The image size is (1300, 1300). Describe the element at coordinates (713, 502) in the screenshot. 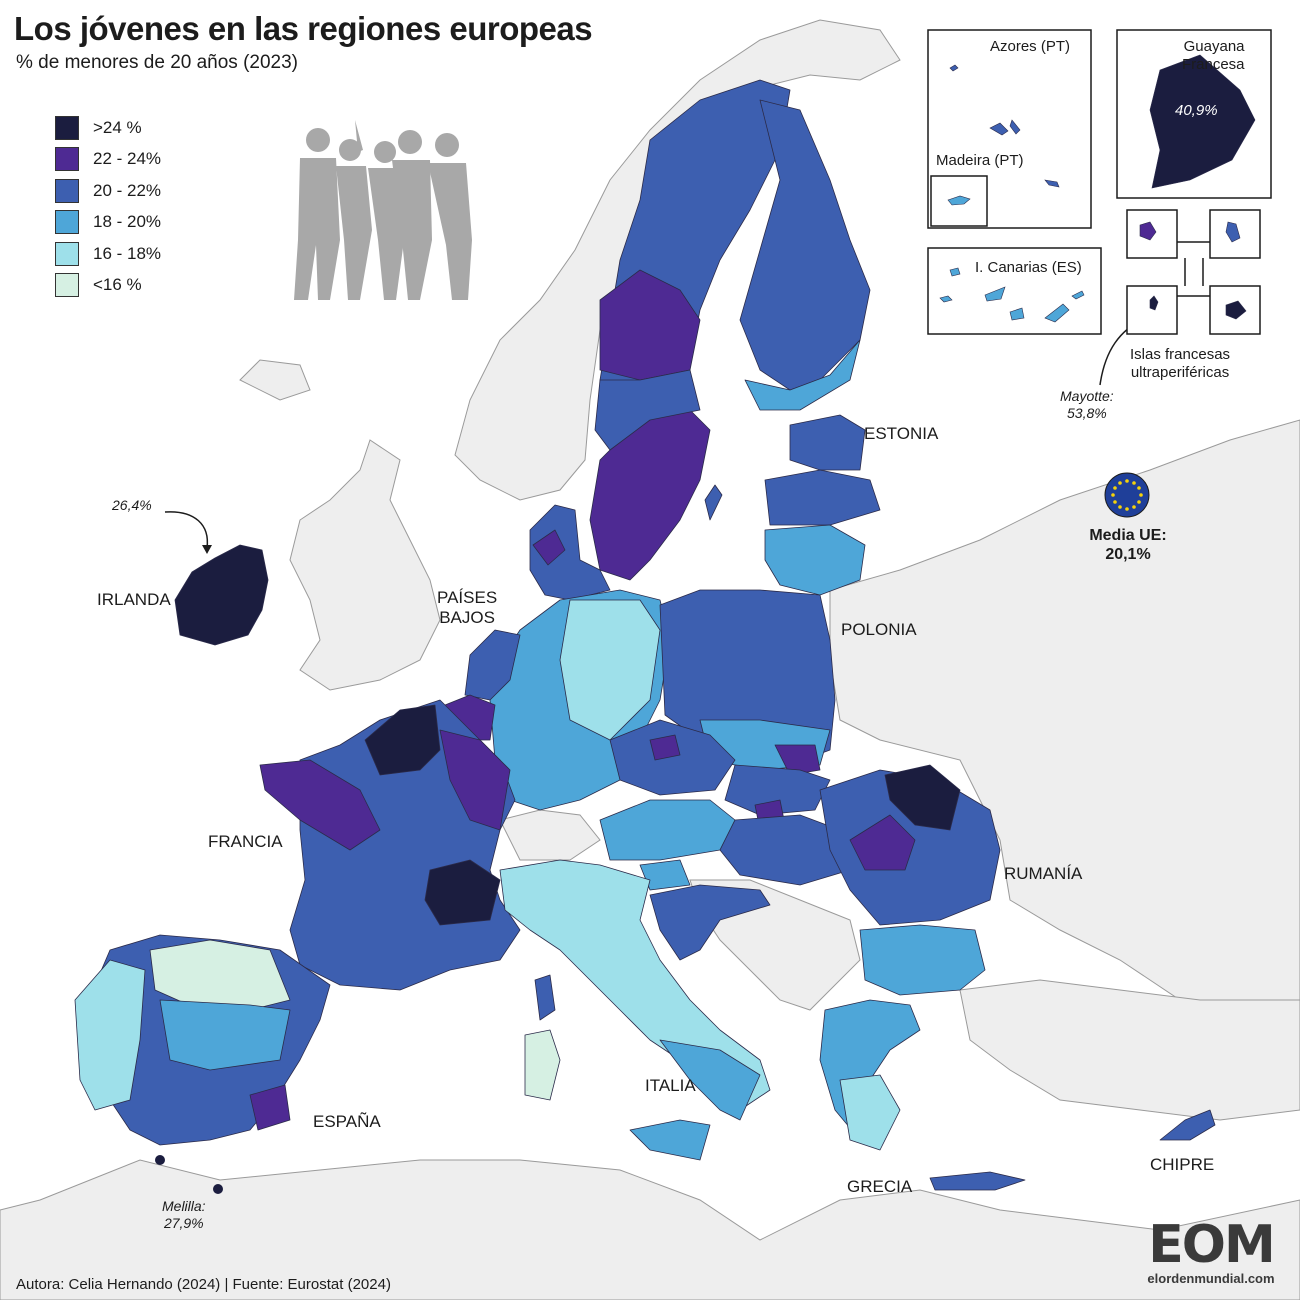

I see `region-gotland` at that location.